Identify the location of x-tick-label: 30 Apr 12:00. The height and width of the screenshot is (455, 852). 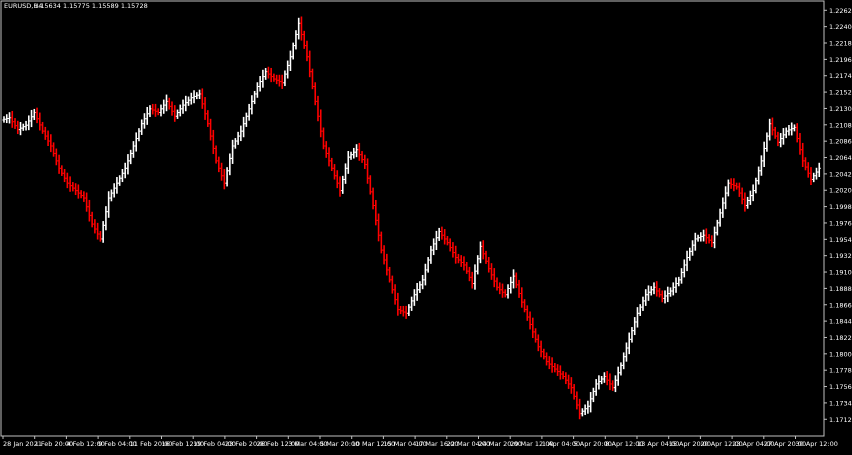
(817, 444).